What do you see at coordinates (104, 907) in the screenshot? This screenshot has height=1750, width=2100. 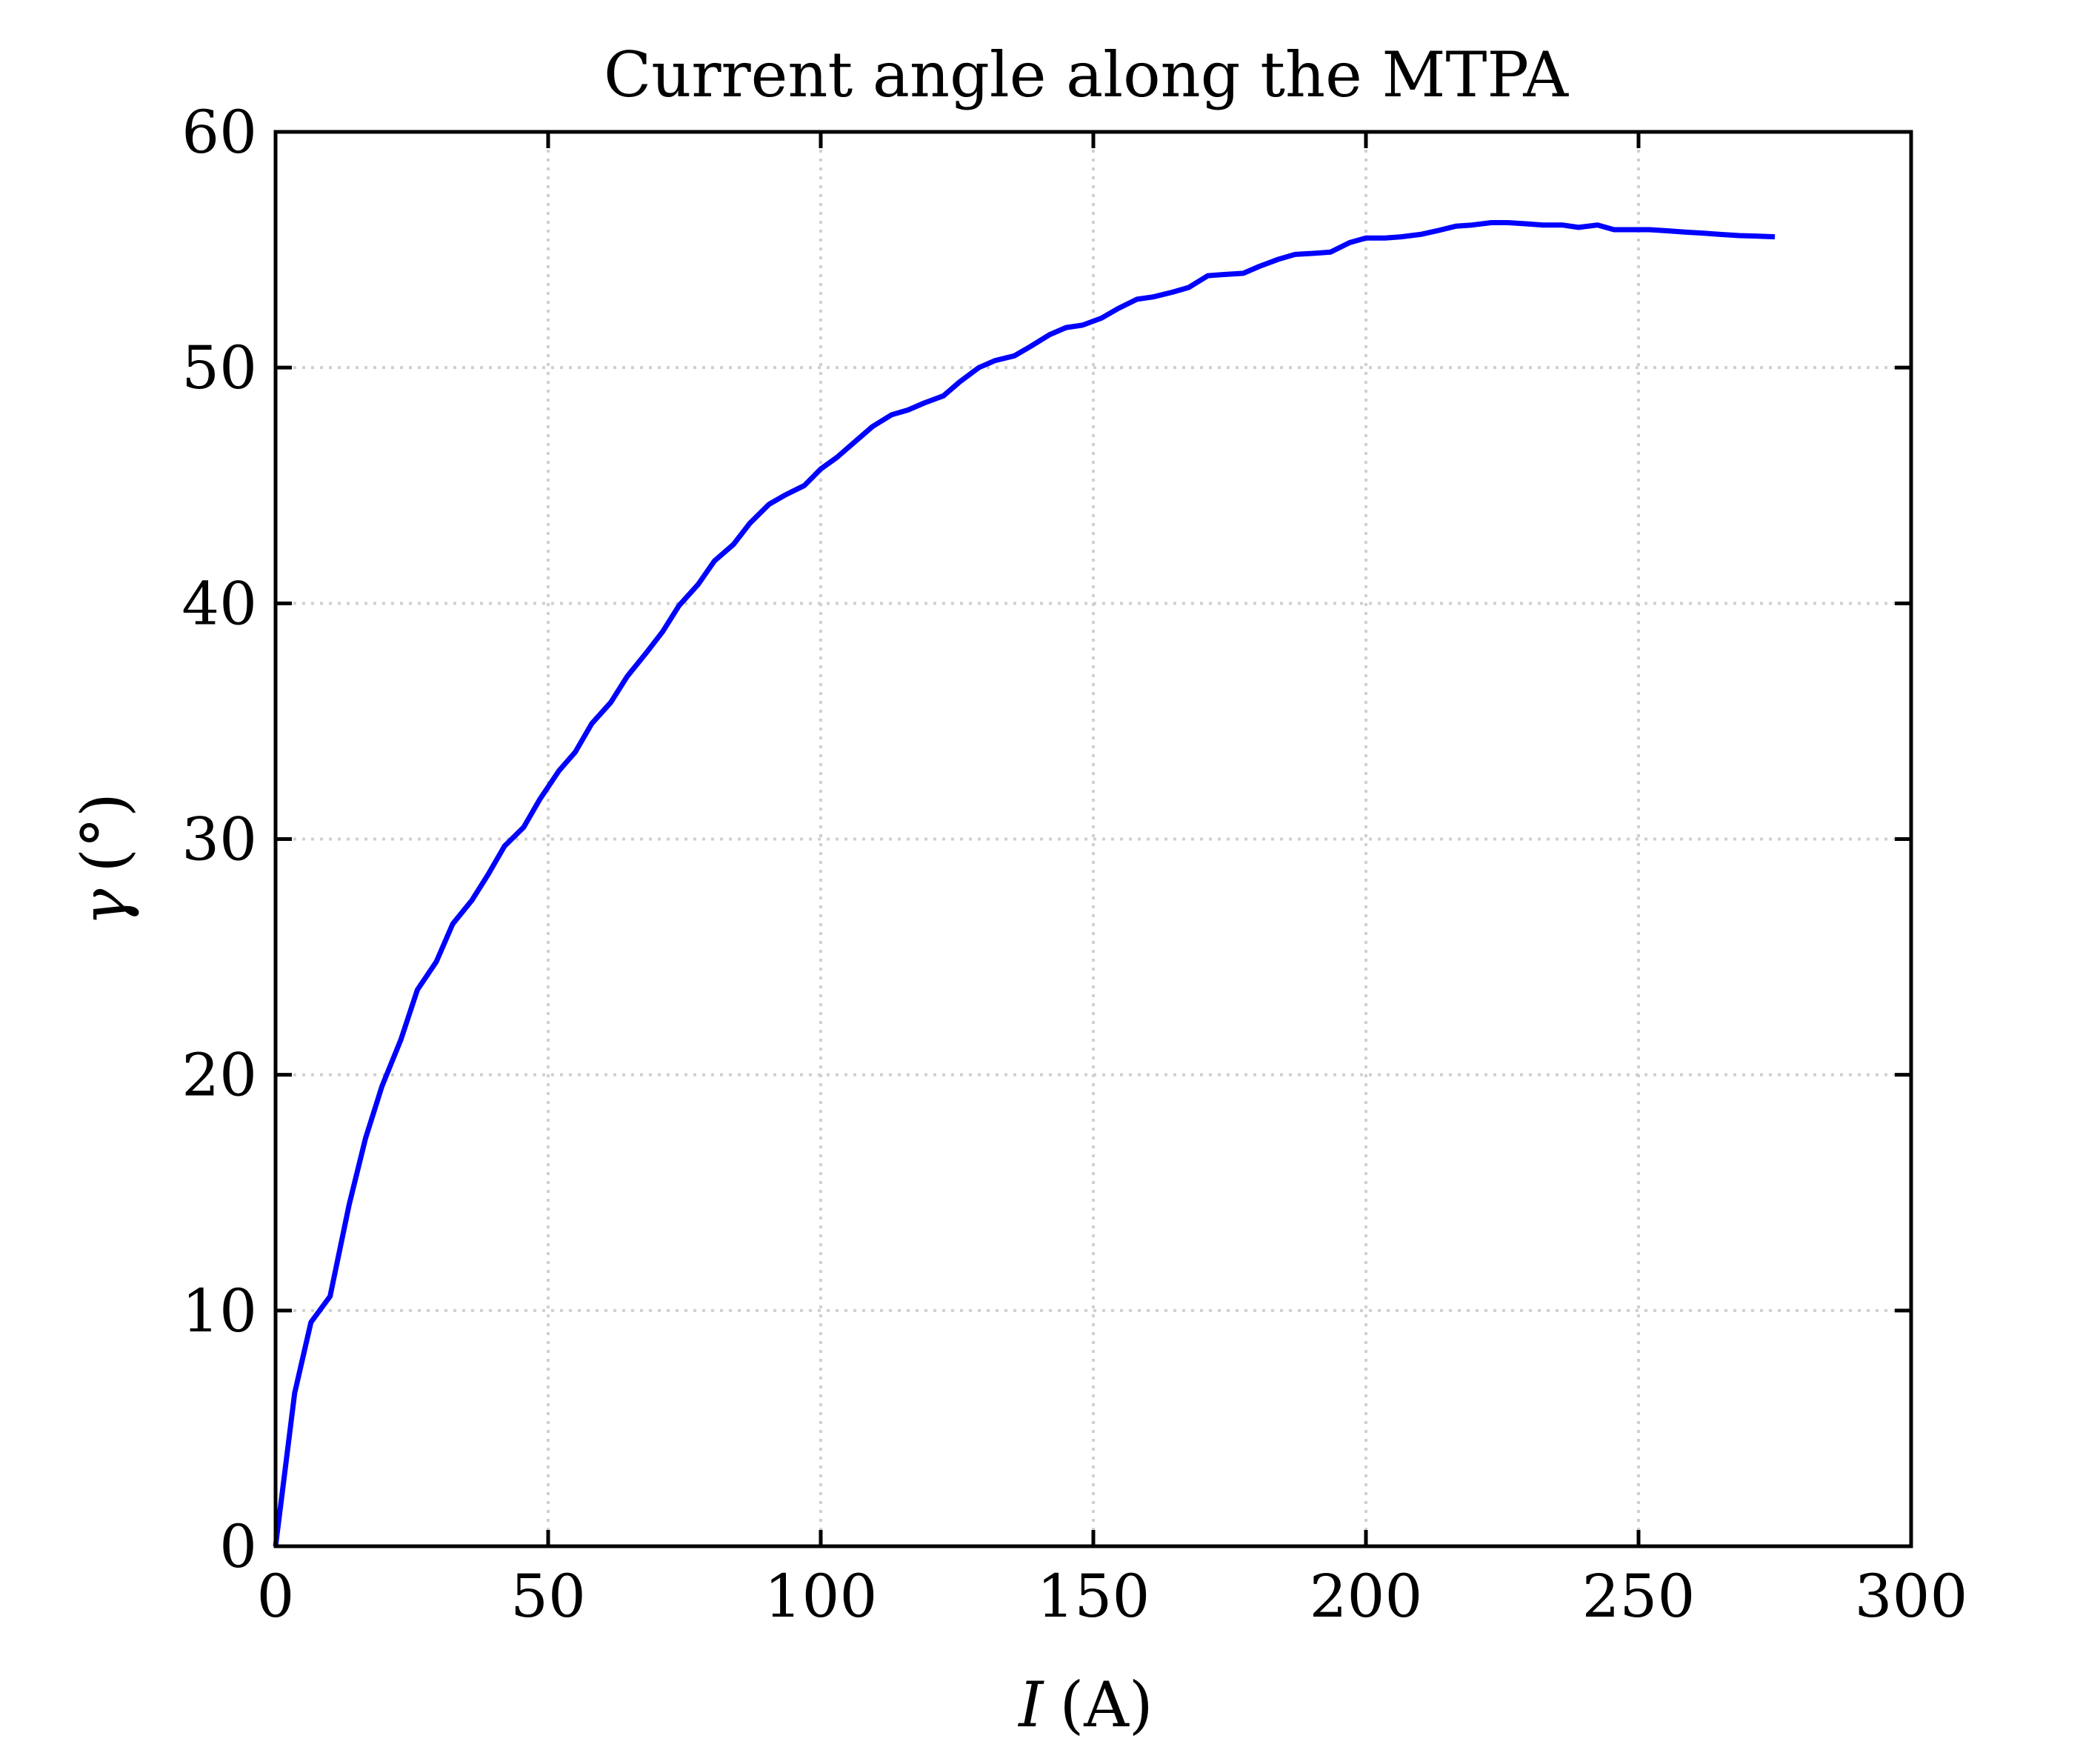 I see `y-axis-label-var: γ` at bounding box center [104, 907].